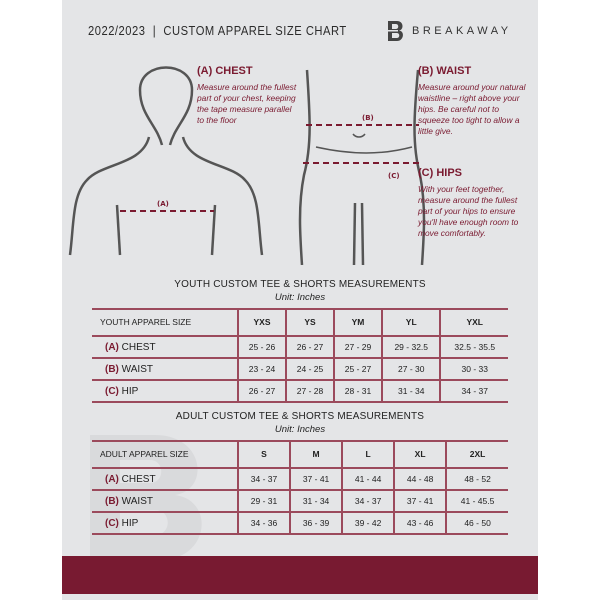  What do you see at coordinates (300, 284) in the screenshot?
I see `youth-section-title: YOUTH CUSTOM TEE & SHORTS MEASUREMENTS` at bounding box center [300, 284].